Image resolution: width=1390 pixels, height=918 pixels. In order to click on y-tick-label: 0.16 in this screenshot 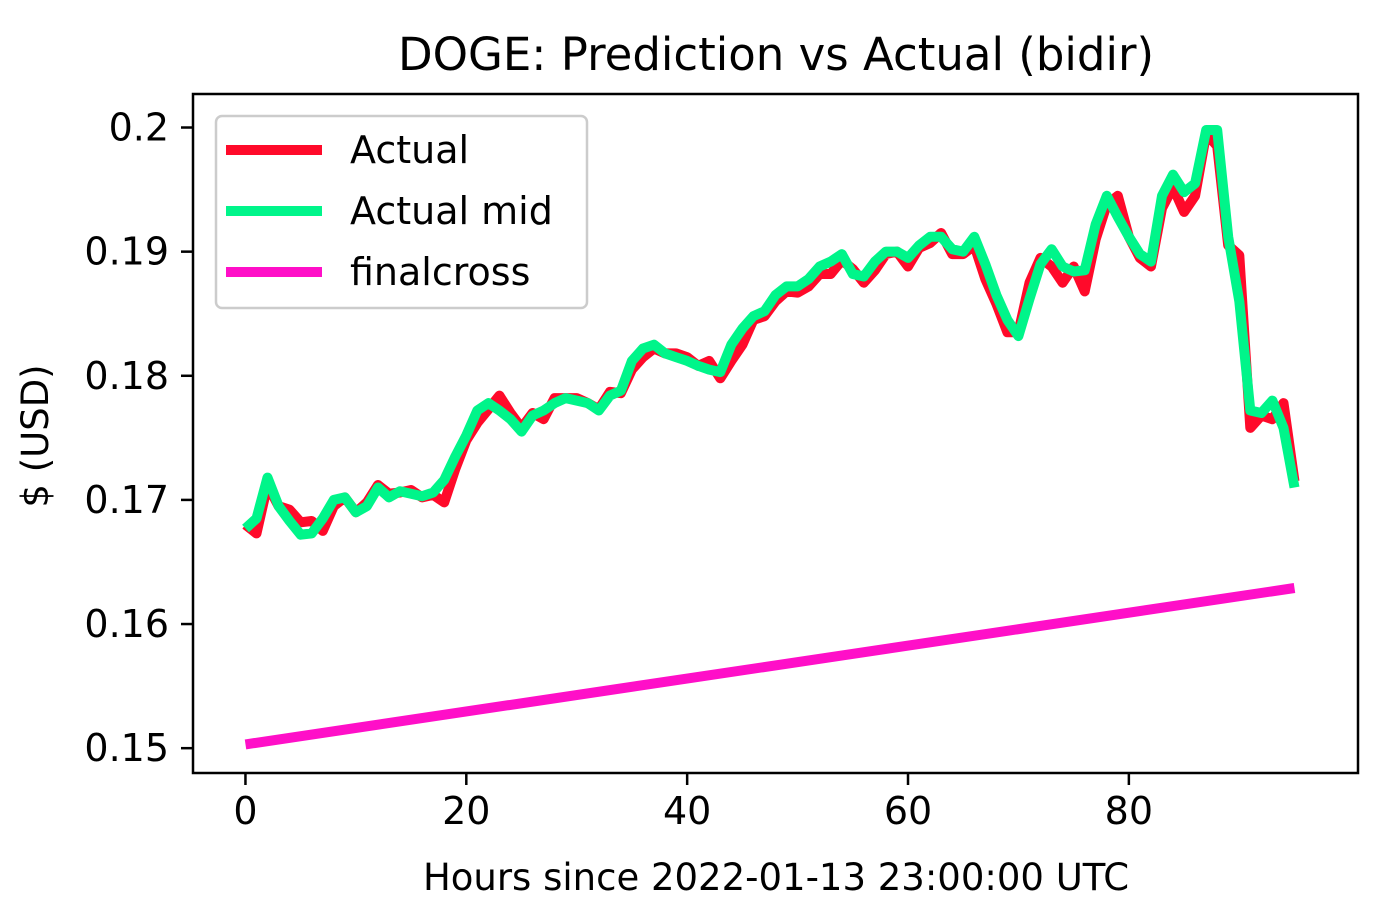, I will do `click(126, 624)`.